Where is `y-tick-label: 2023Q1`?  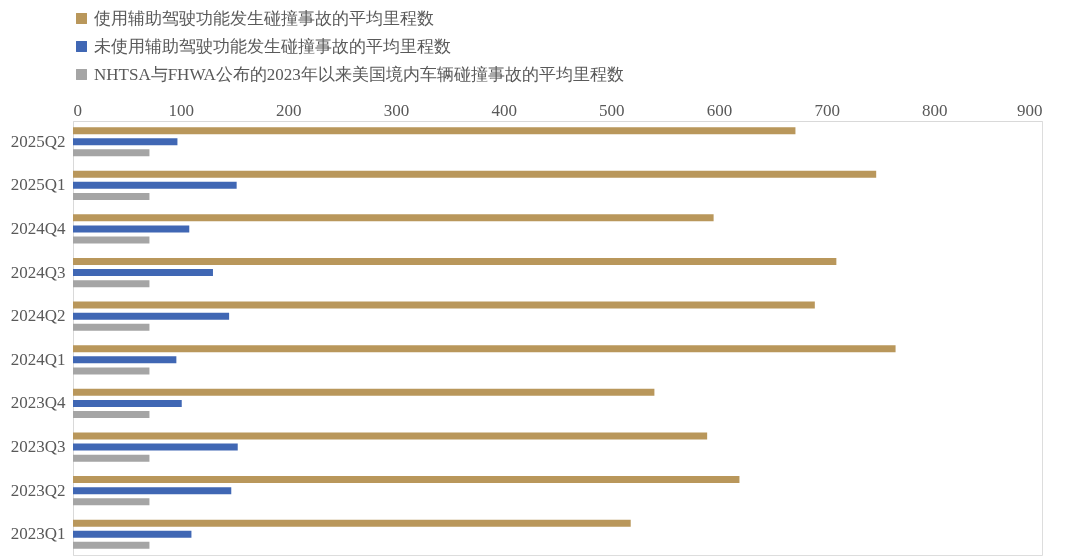
y-tick-label: 2023Q1 is located at coordinates (38, 534).